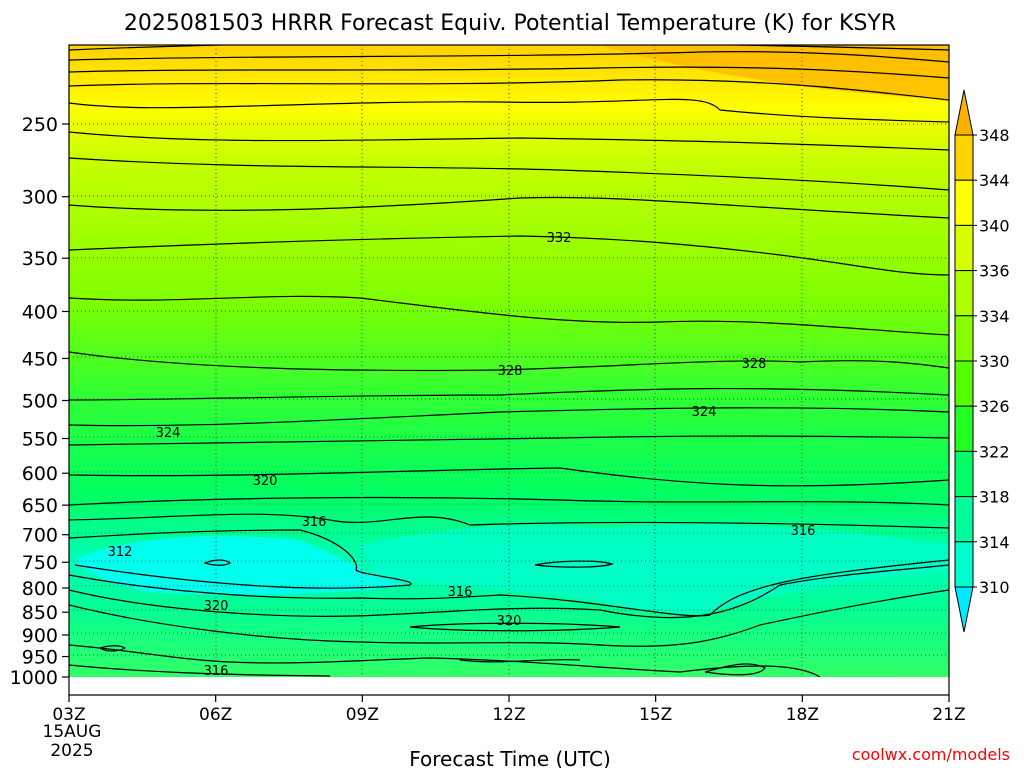 The image size is (1024, 768). What do you see at coordinates (40, 589) in the screenshot?
I see `y-tick-label: 800` at bounding box center [40, 589].